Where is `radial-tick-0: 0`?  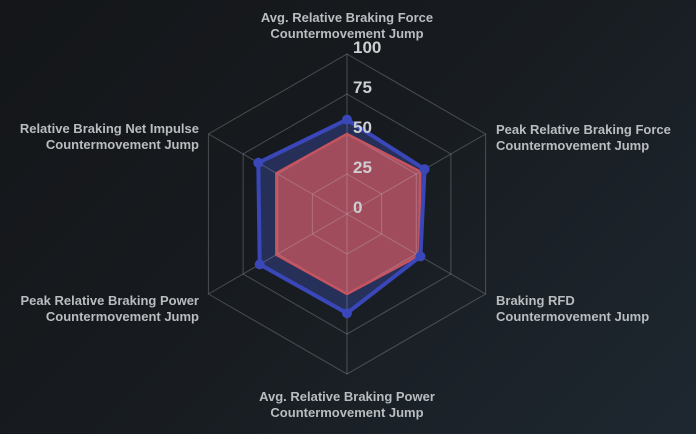
radial-tick-0: 0 is located at coordinates (358, 207).